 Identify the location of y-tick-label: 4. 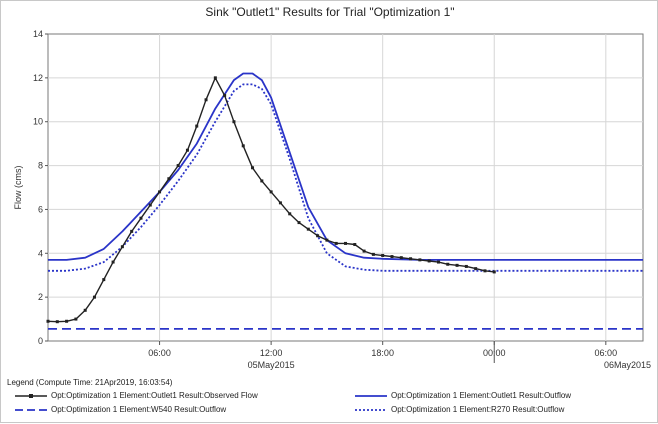
(40, 253).